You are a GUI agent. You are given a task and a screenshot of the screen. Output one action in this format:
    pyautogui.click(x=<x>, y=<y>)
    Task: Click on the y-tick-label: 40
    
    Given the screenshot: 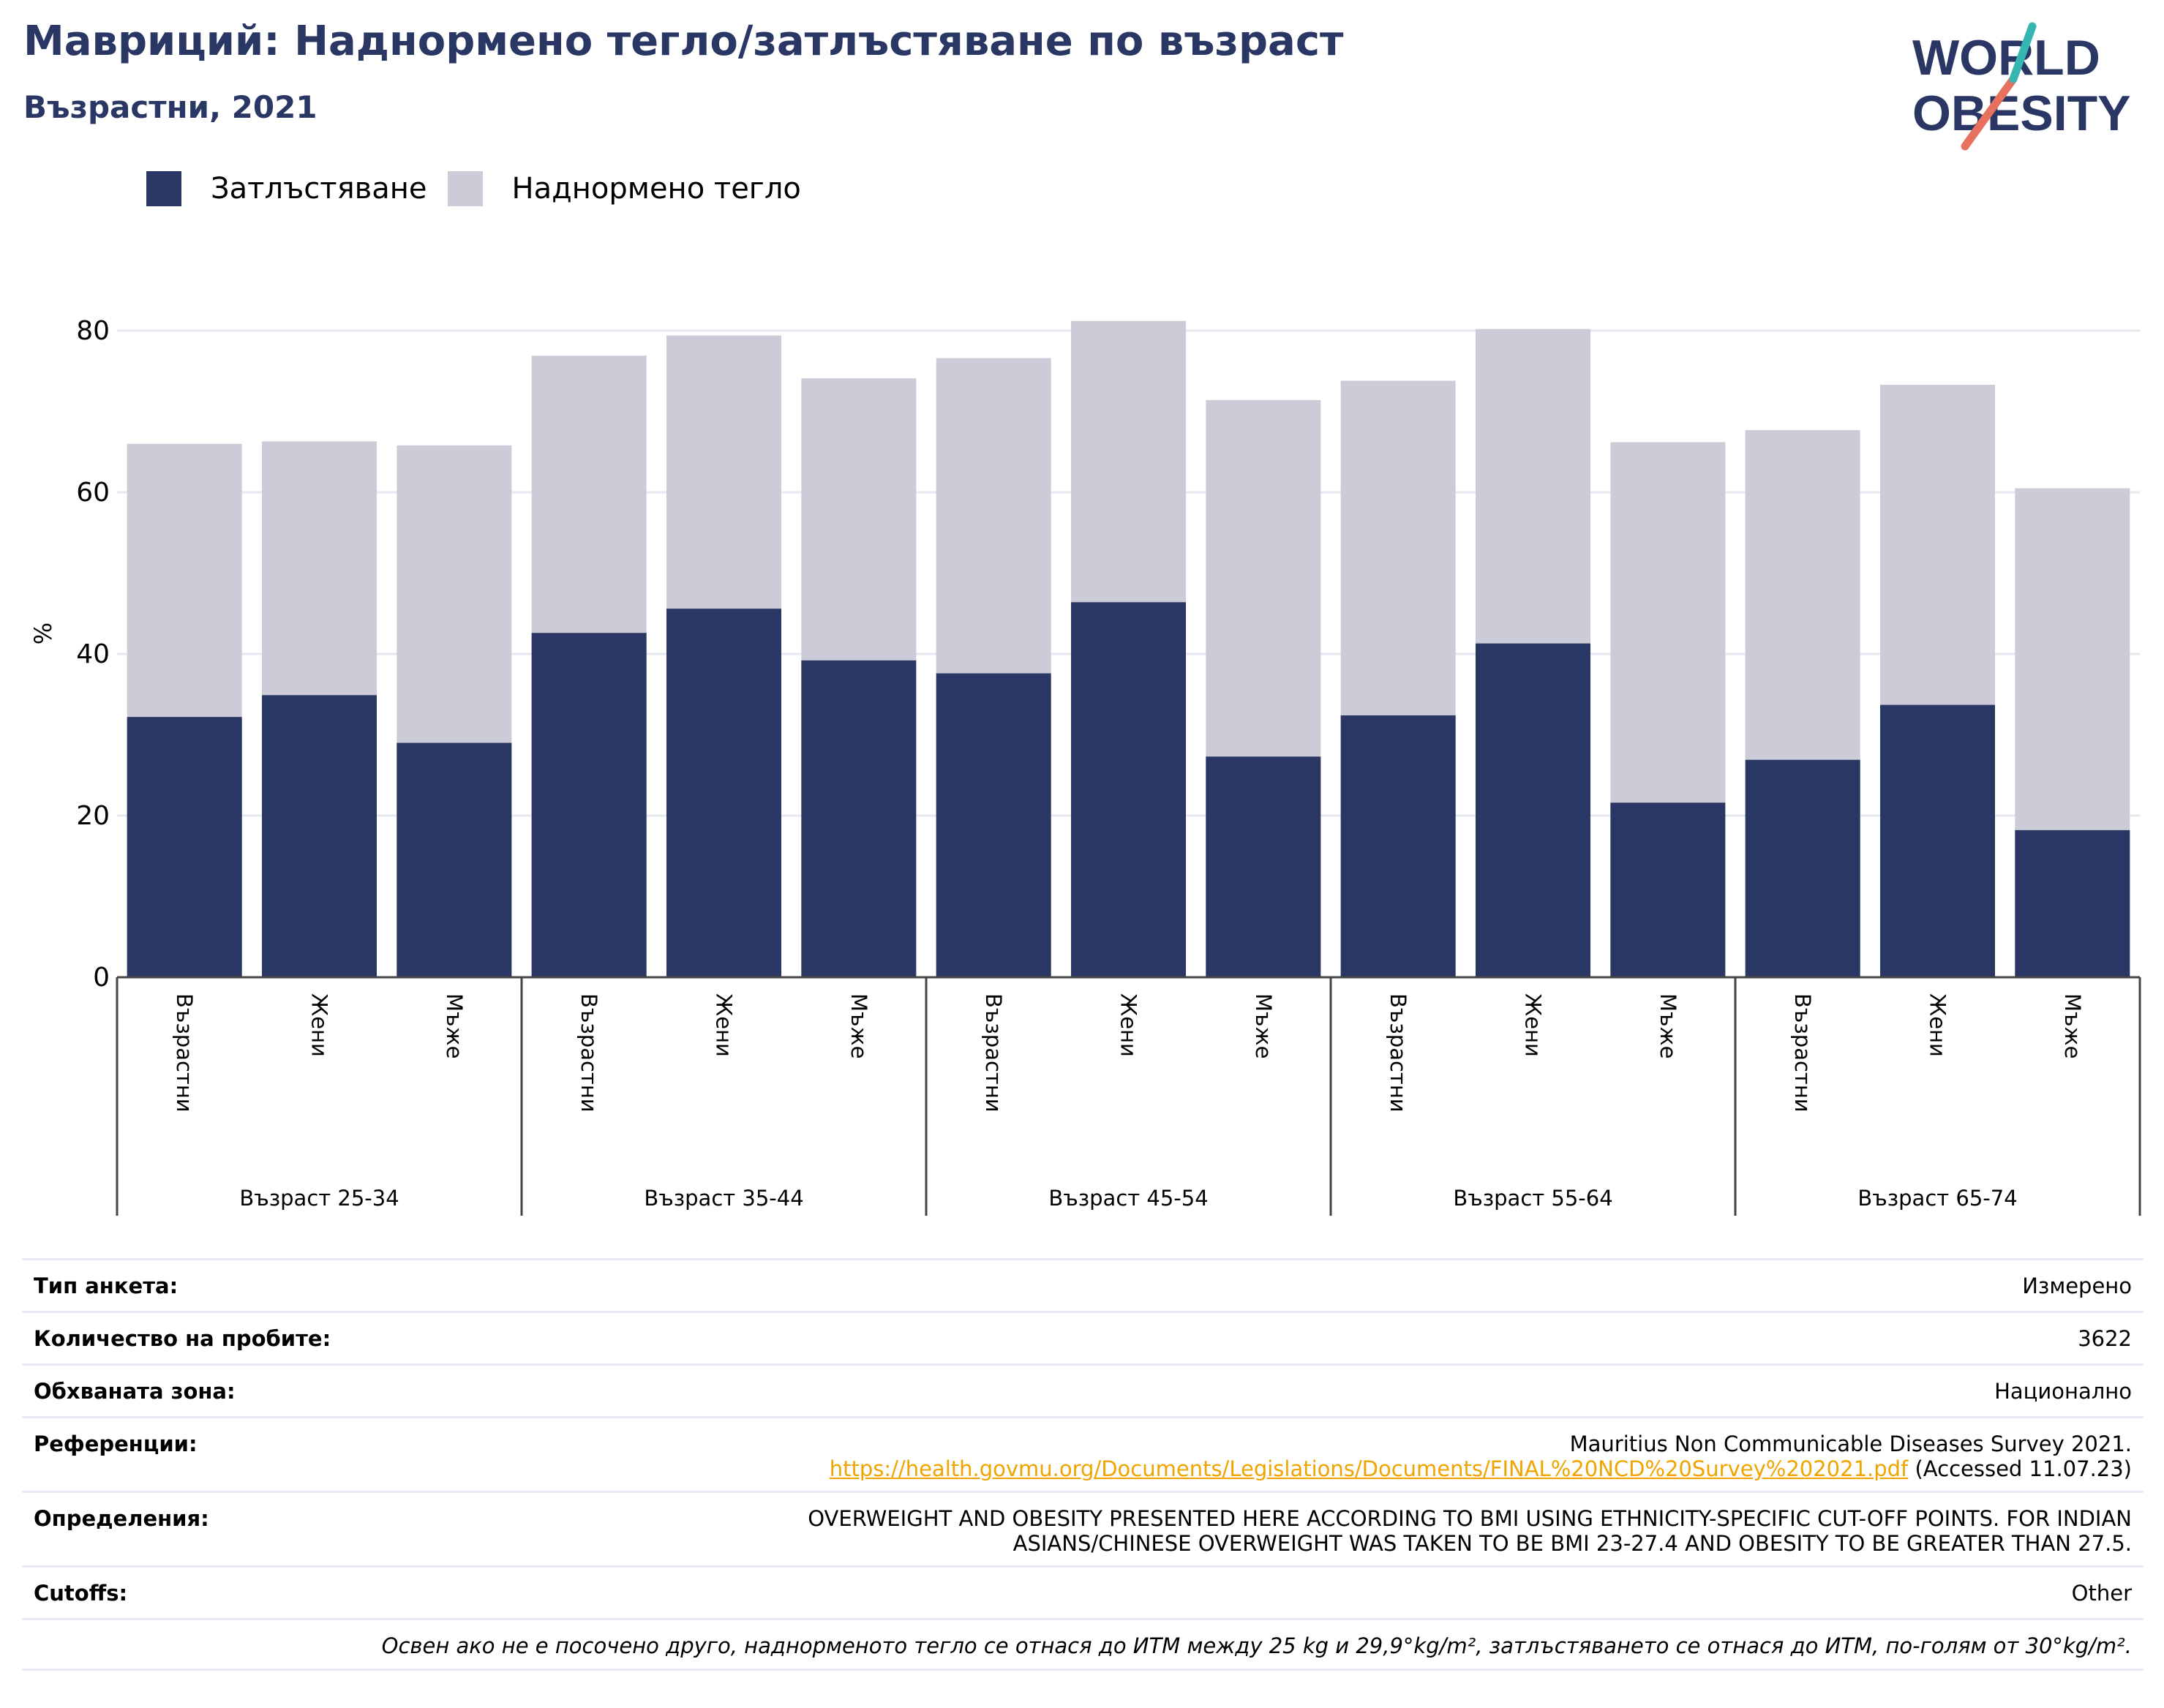 What is the action you would take?
    pyautogui.click(x=93, y=654)
    